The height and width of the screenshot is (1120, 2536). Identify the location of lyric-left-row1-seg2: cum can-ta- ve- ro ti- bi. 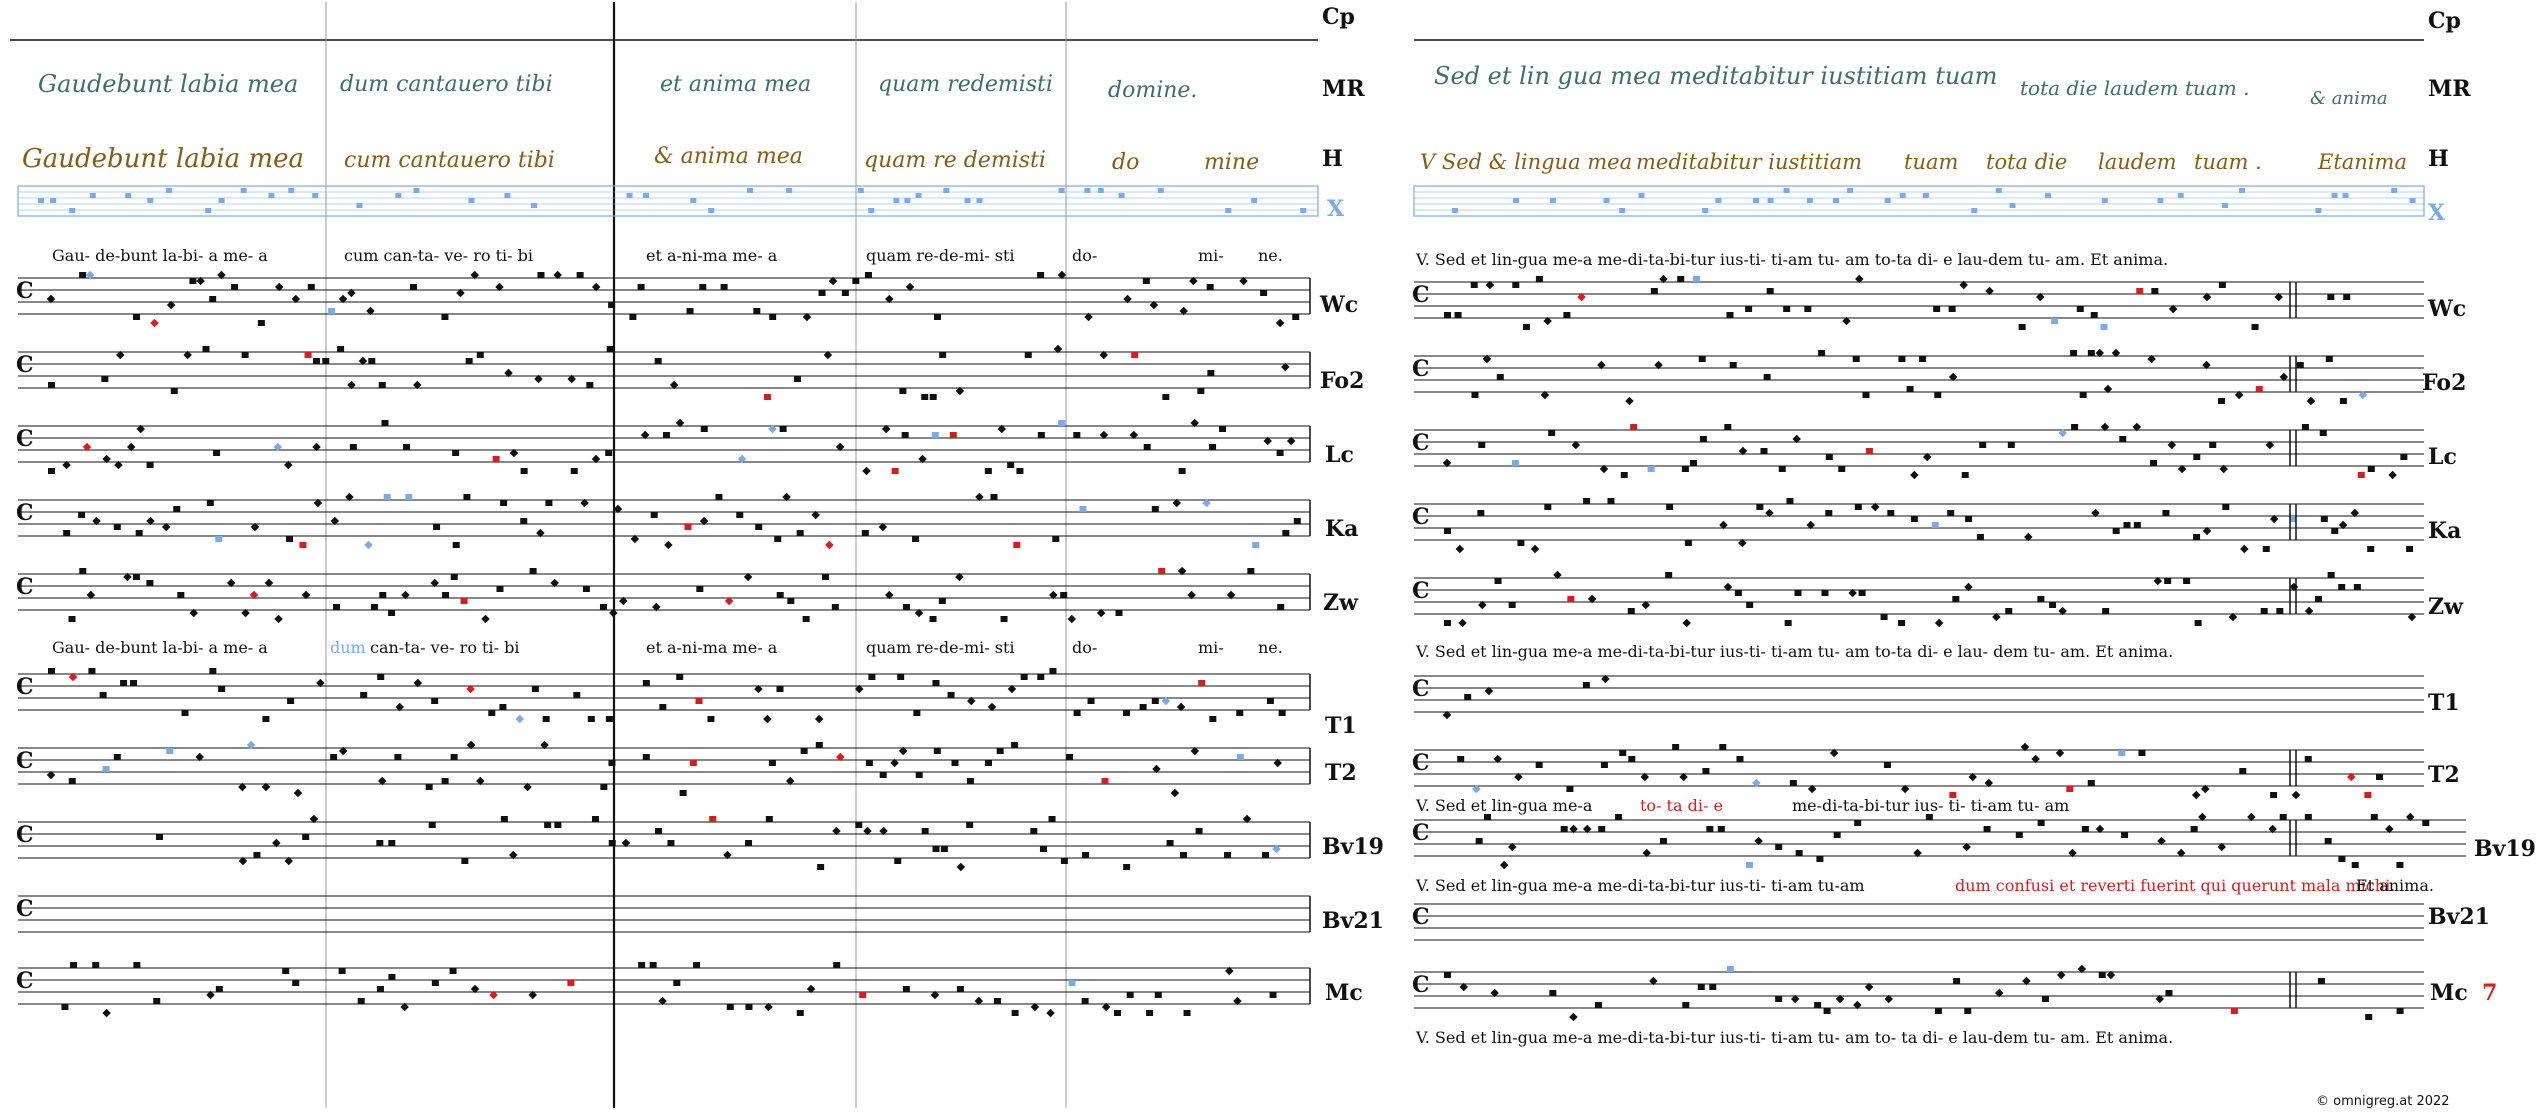
(438, 255).